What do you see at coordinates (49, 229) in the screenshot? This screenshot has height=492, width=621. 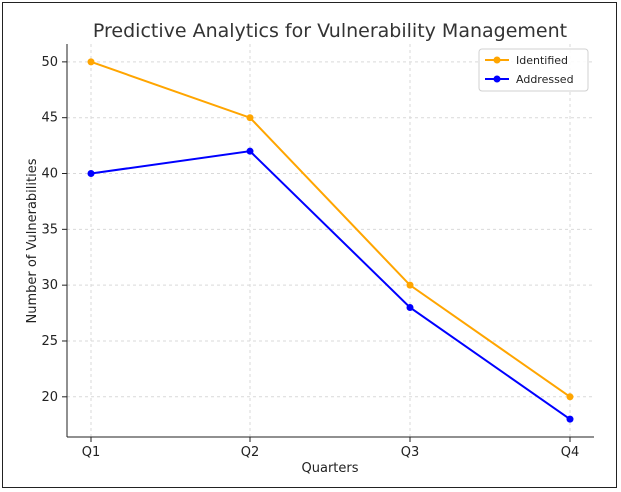 I see `y-tick-label: 35` at bounding box center [49, 229].